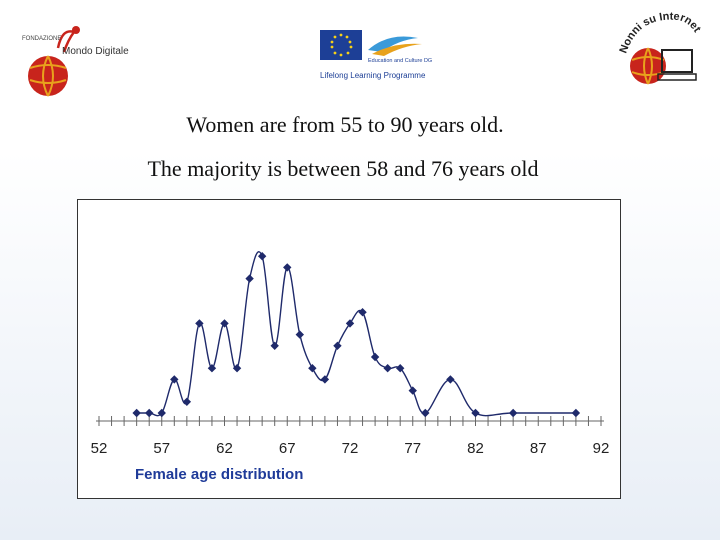 This screenshot has width=720, height=540. I want to click on swoosh-icon, so click(393, 44).